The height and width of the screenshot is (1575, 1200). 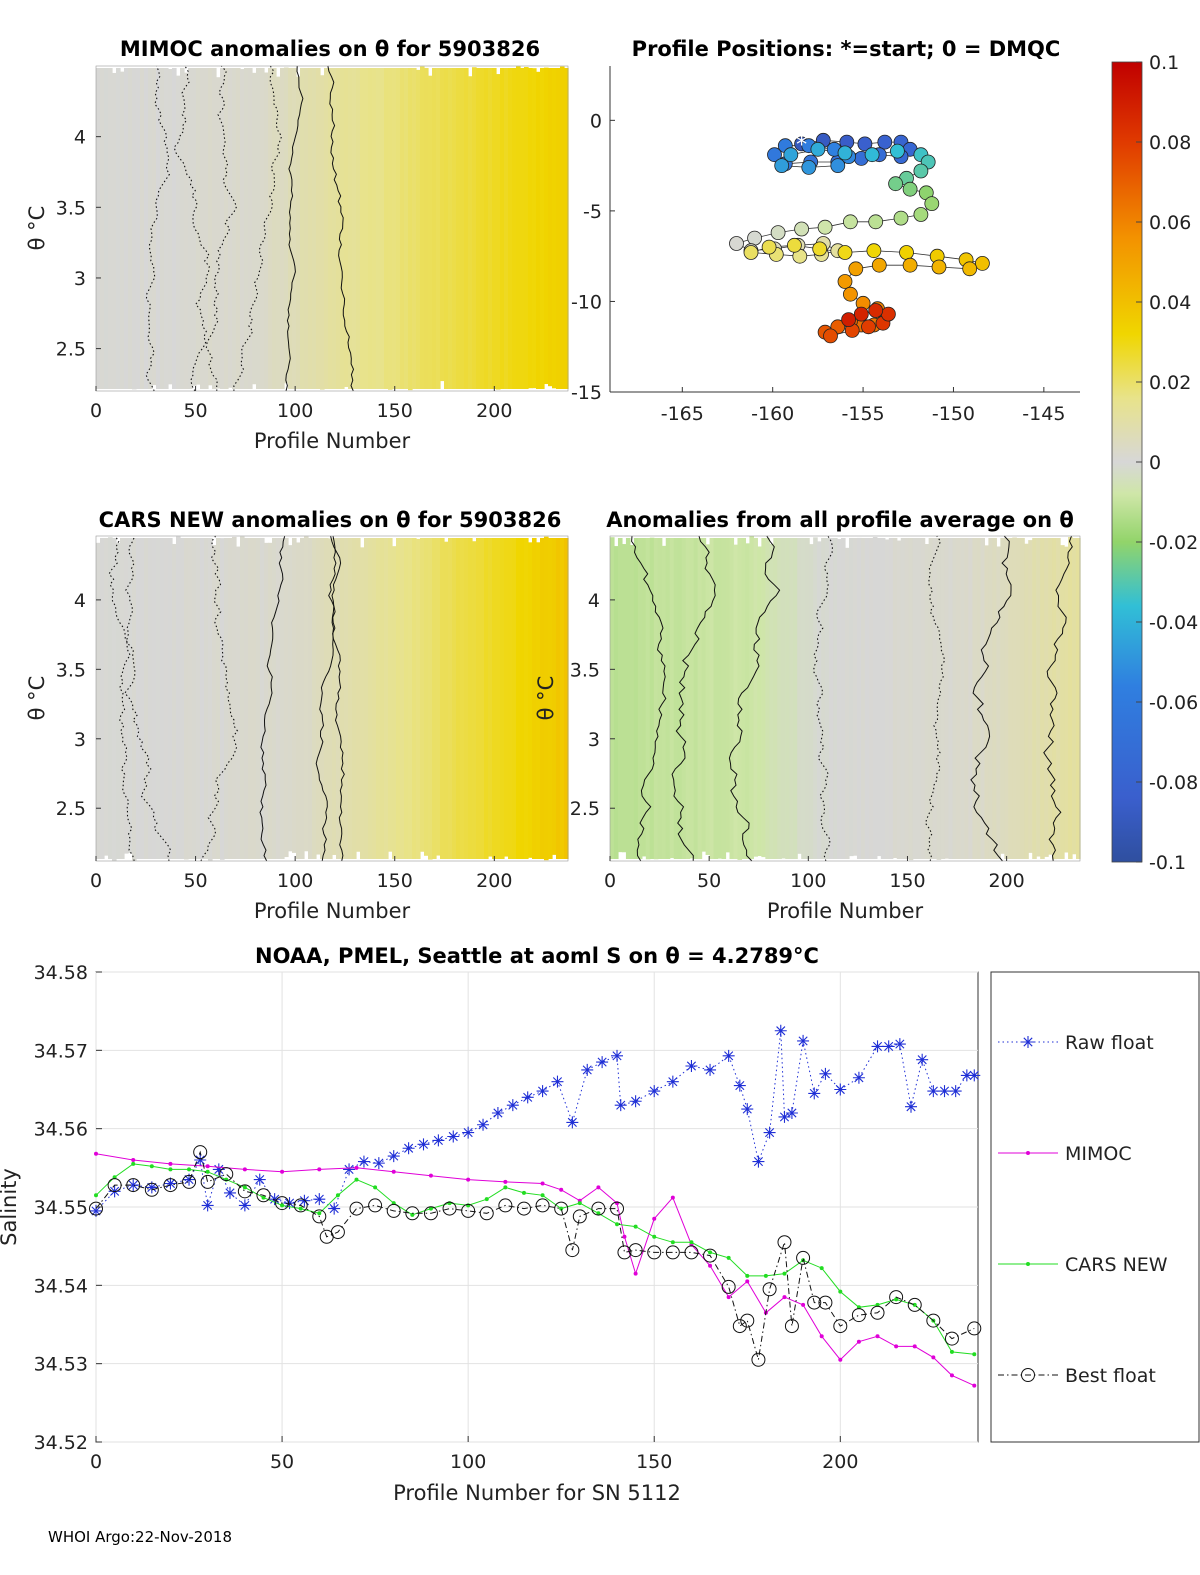 I want to click on legend: Raw float MIMOC CARS NEW Best float, so click(x=1095, y=1207).